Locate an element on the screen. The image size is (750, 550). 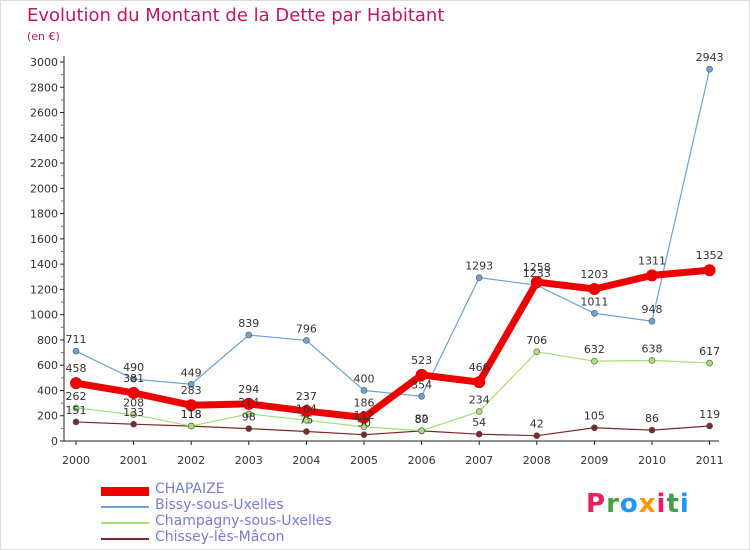
data-label: 119 is located at coordinates (709, 414).